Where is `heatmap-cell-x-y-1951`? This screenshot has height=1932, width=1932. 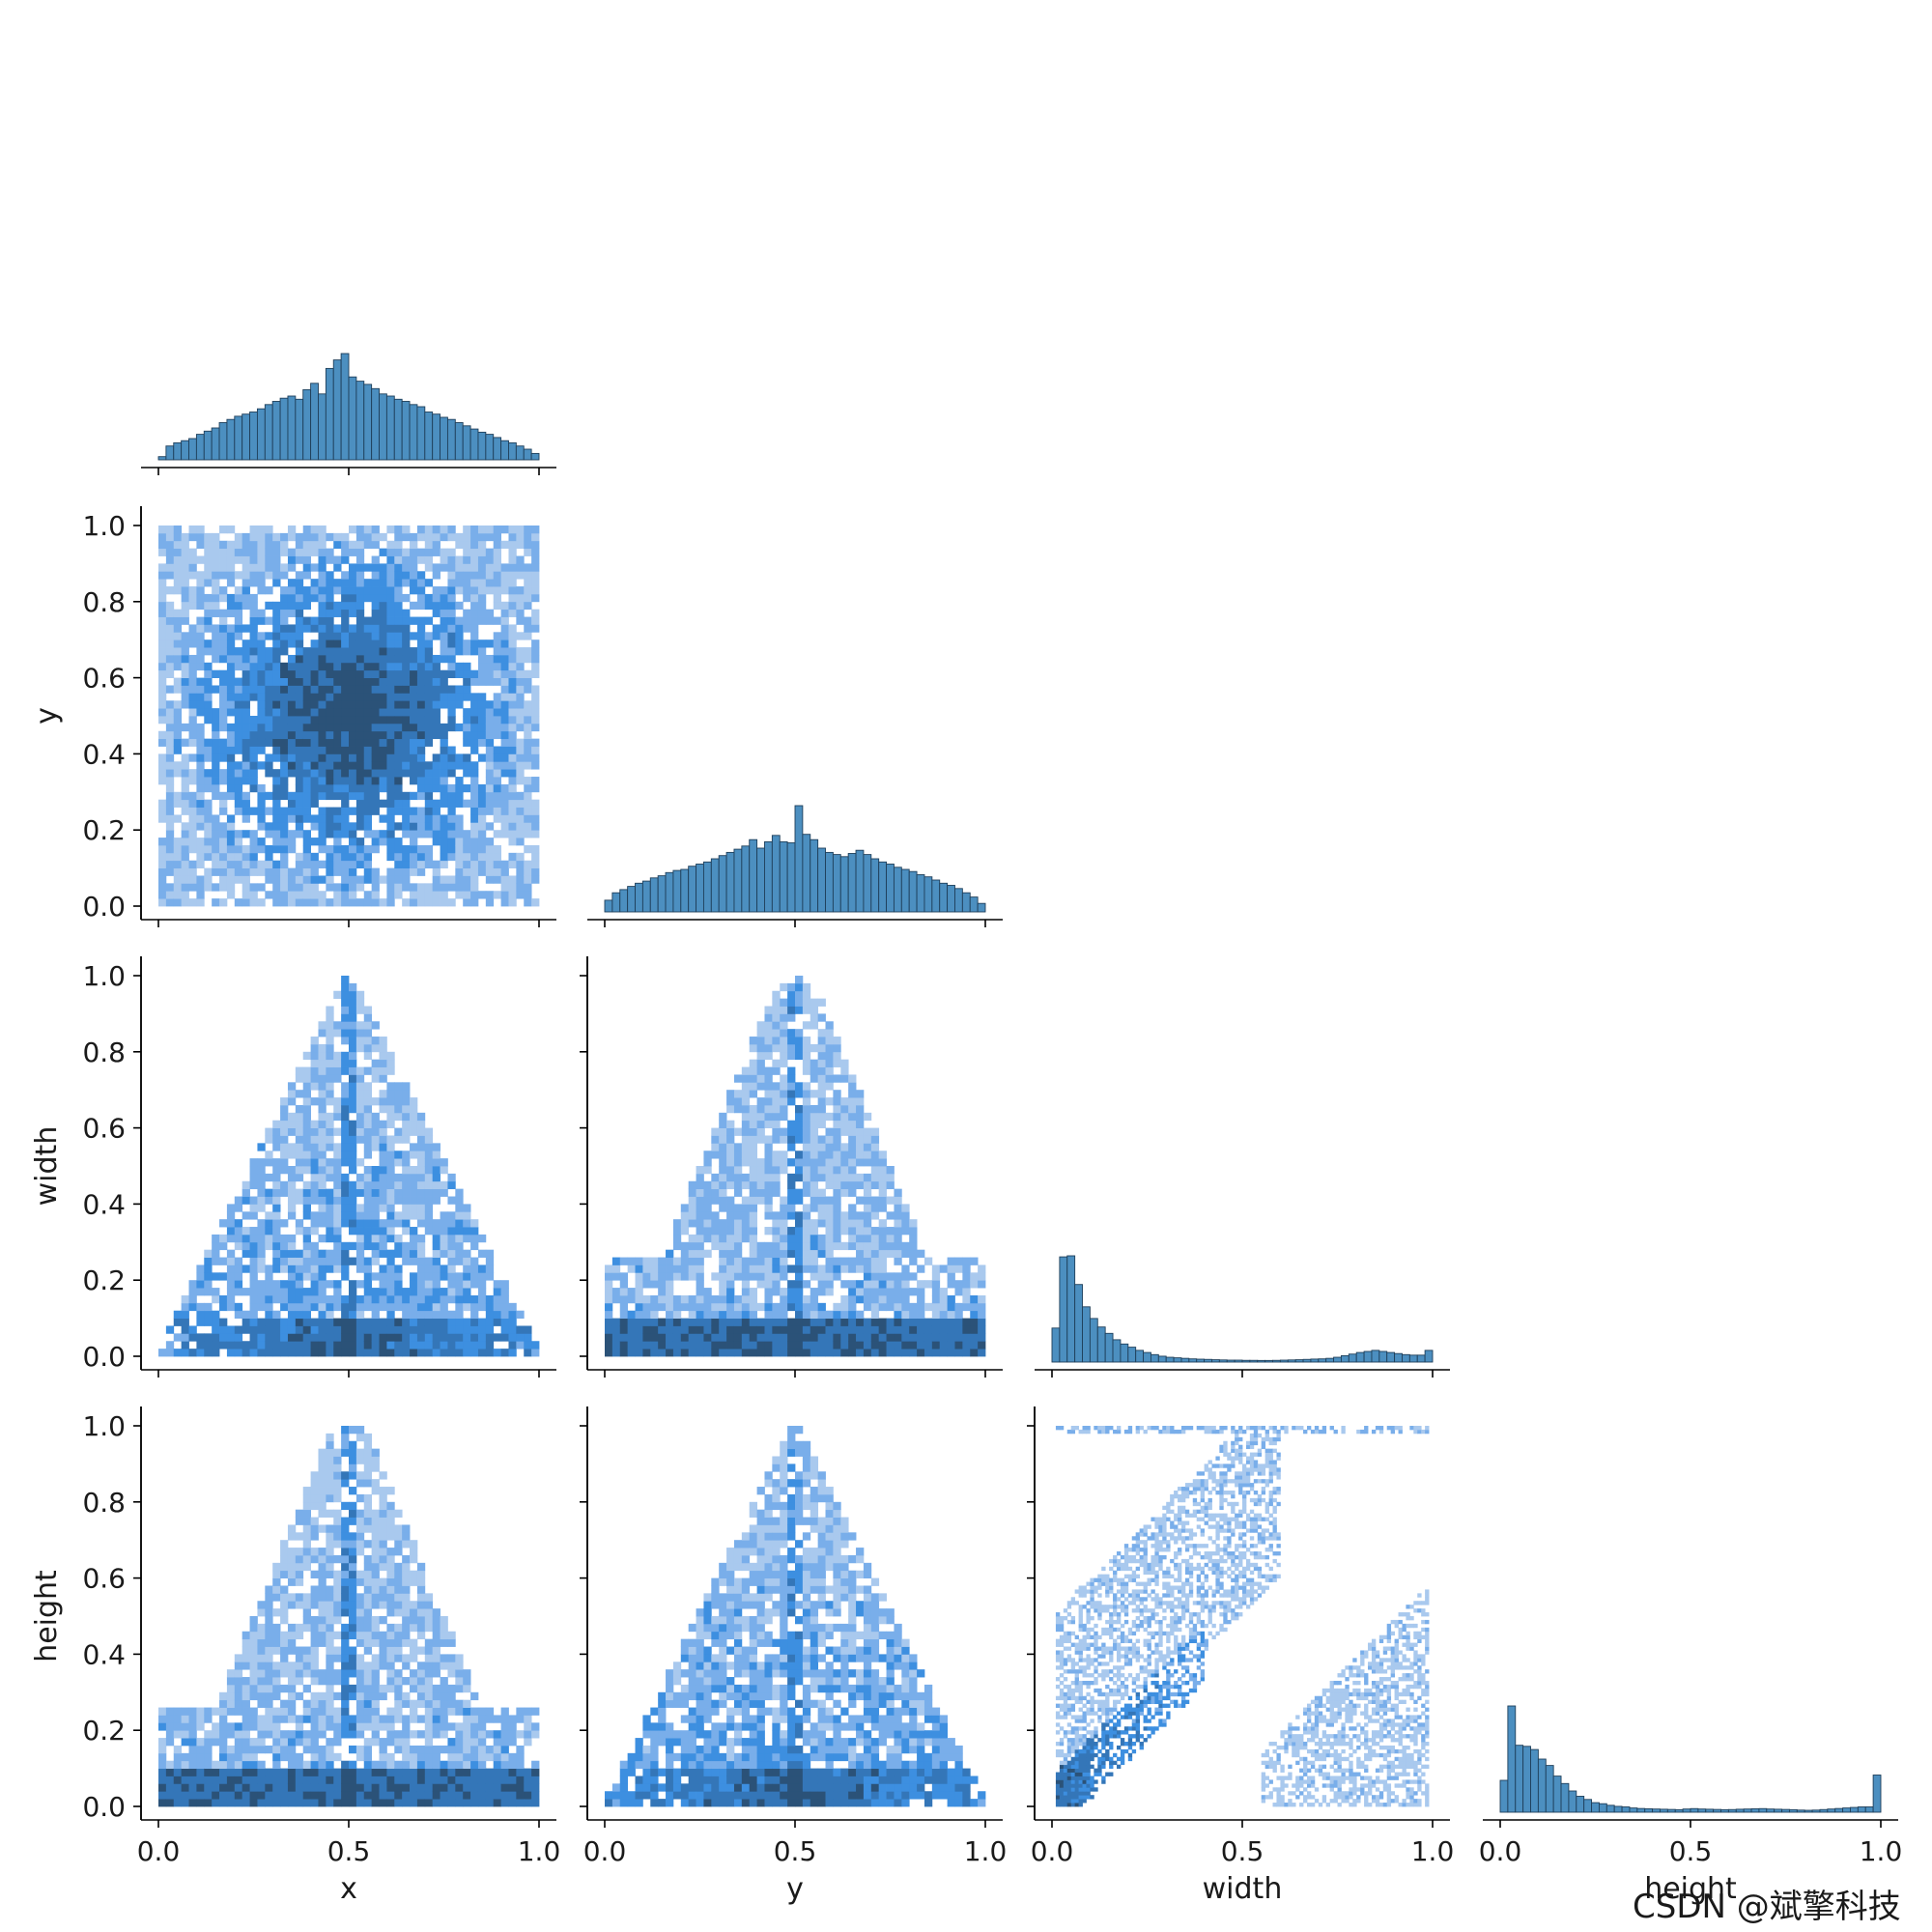 heatmap-cell-x-y-1951 is located at coordinates (505, 575).